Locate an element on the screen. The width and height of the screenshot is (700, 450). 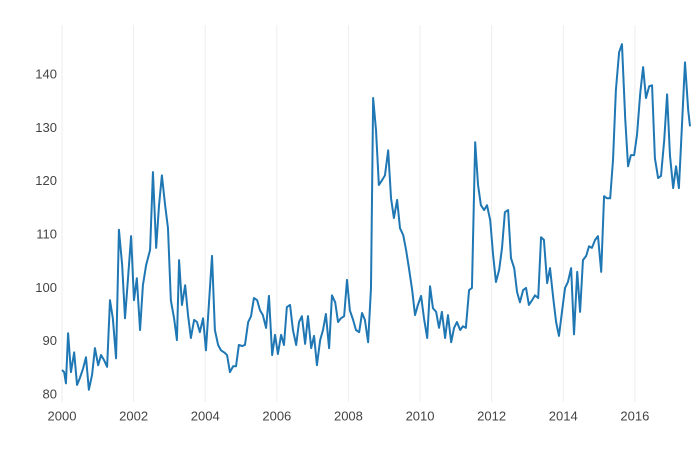
y-tick-label: 110 is located at coordinates (46, 234).